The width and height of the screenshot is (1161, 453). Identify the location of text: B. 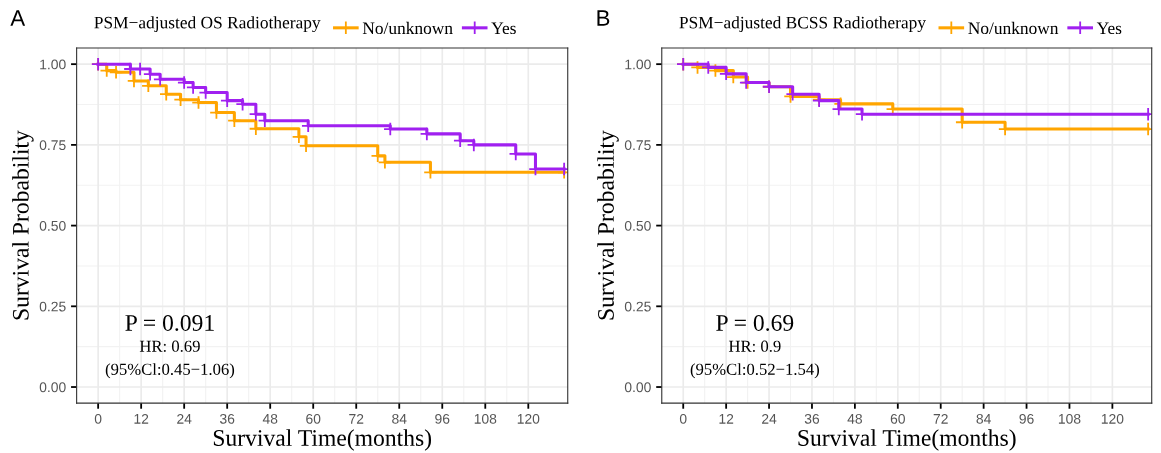
(603, 18).